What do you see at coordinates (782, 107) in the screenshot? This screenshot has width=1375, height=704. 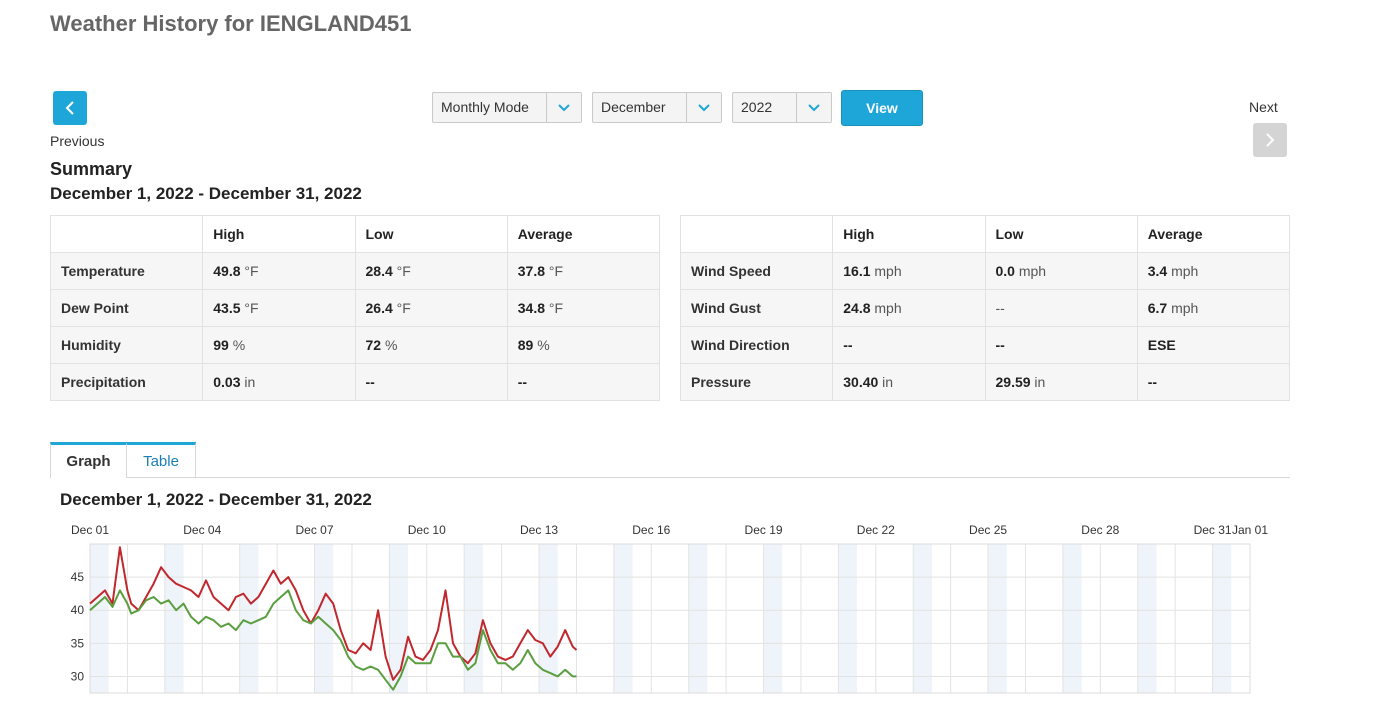 I see `year-select: 2022` at bounding box center [782, 107].